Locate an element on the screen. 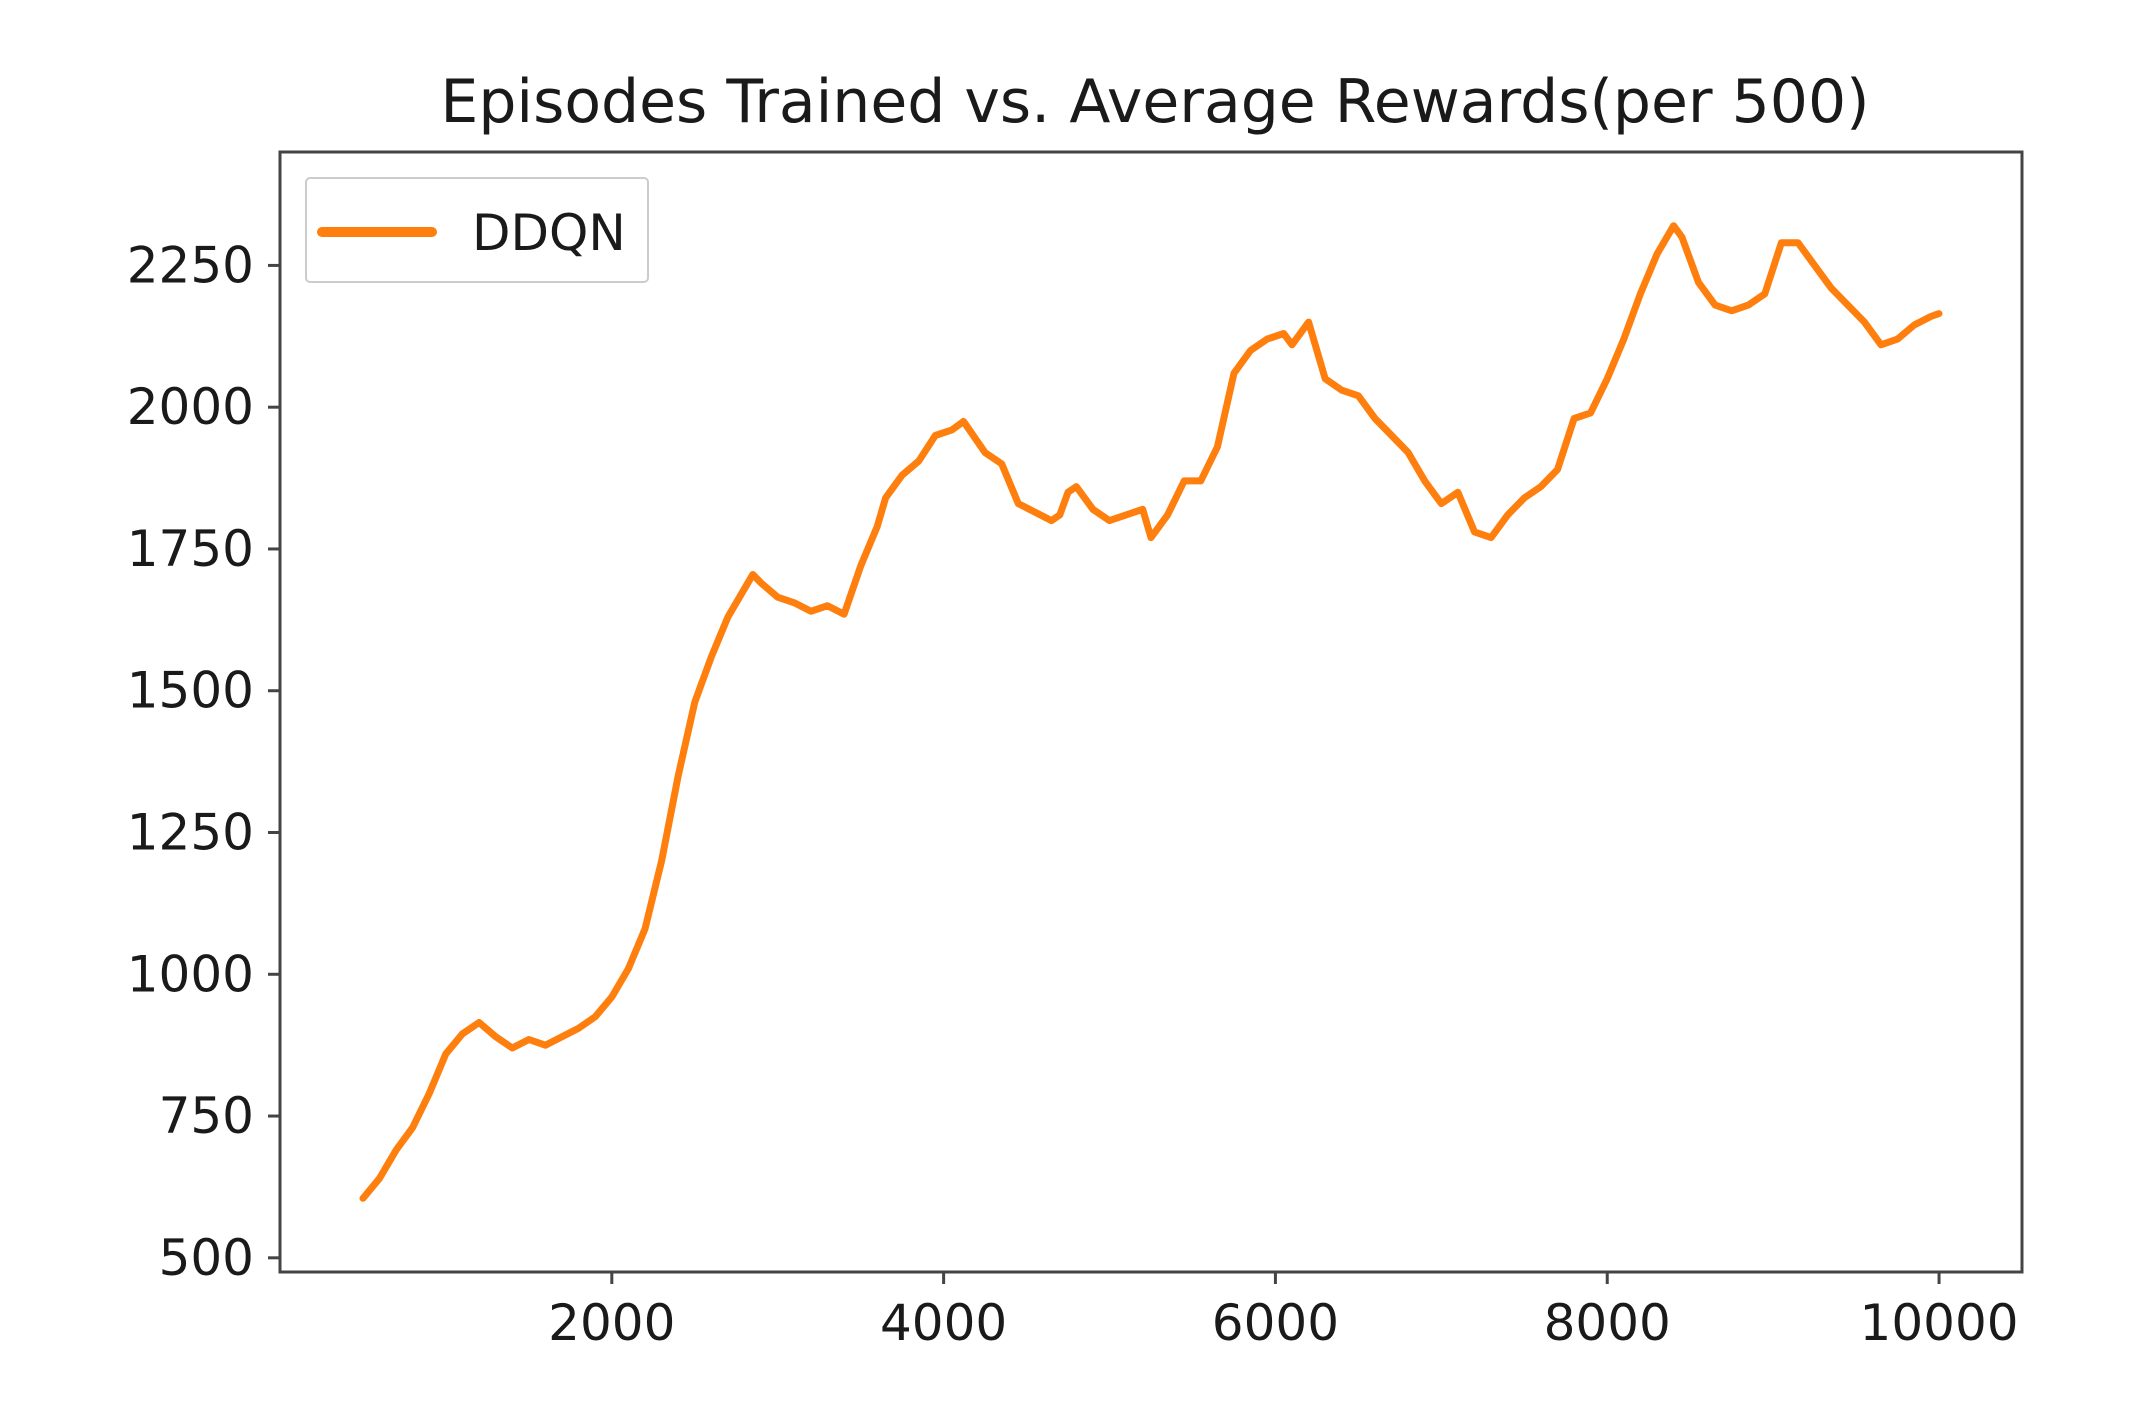  y-tick-label: 1250 is located at coordinates (190, 833).